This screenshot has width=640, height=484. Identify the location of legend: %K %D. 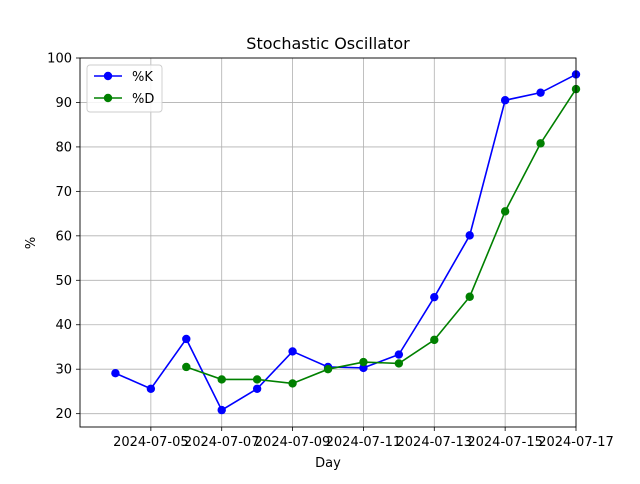
(124, 88).